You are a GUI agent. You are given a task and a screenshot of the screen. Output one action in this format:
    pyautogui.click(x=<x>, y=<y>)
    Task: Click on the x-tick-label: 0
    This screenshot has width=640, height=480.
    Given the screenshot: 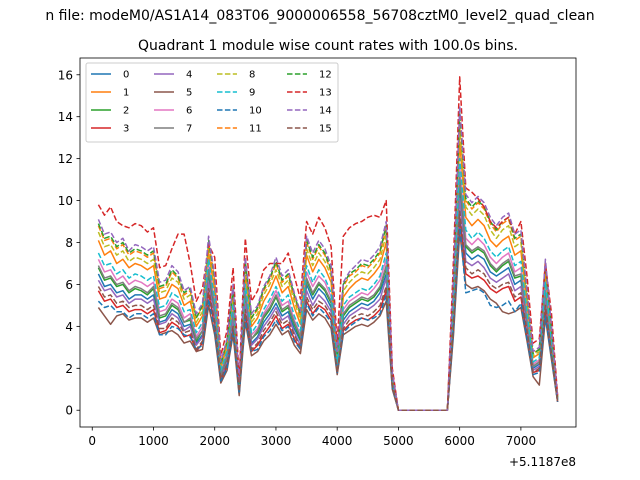 What is the action you would take?
    pyautogui.click(x=92, y=441)
    